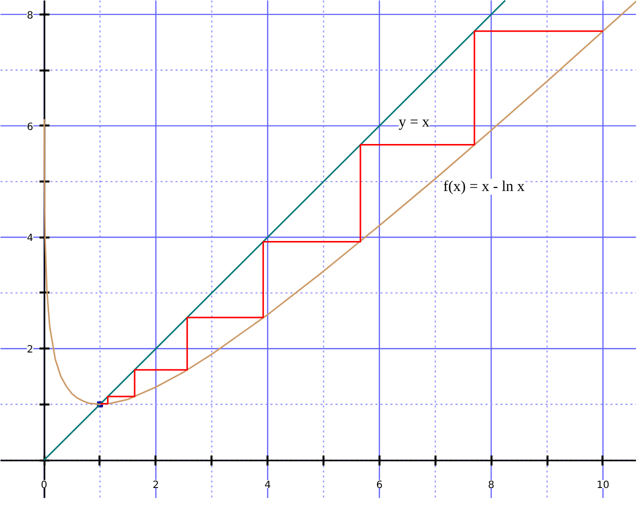 The width and height of the screenshot is (643, 505). What do you see at coordinates (603, 486) in the screenshot?
I see `x-tick-label: 10` at bounding box center [603, 486].